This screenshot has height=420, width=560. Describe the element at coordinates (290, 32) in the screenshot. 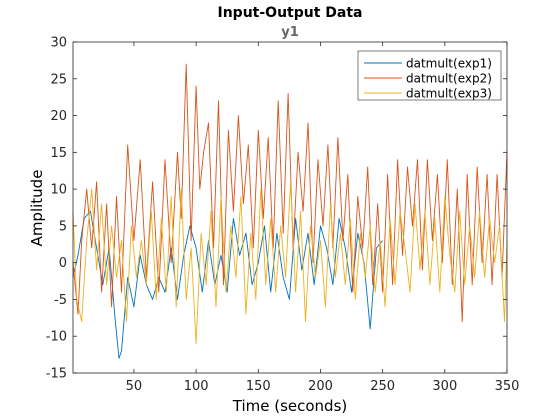

I see `chart-subtitle: y1` at that location.